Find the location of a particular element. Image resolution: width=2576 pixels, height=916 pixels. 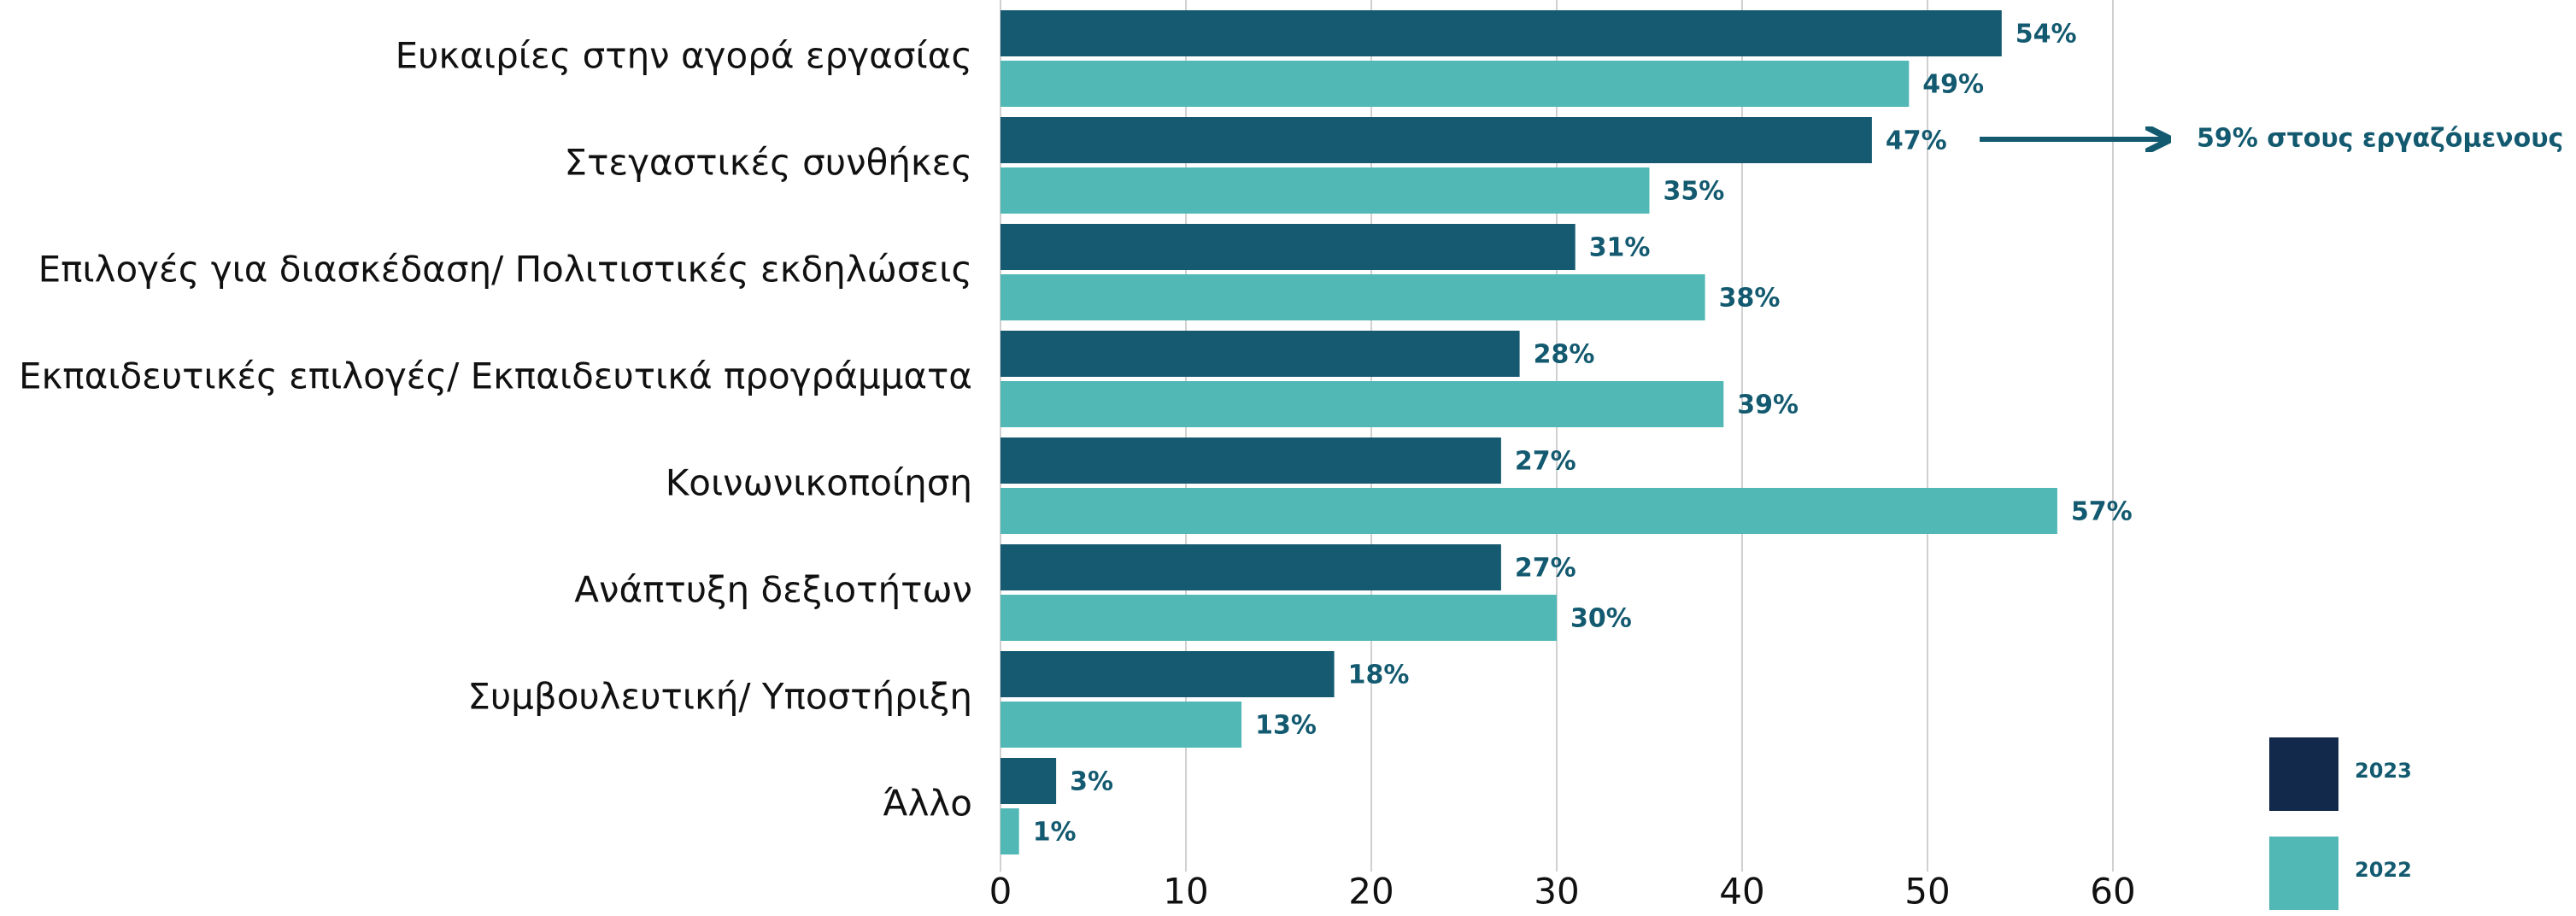

value-label: 47% is located at coordinates (1916, 141).